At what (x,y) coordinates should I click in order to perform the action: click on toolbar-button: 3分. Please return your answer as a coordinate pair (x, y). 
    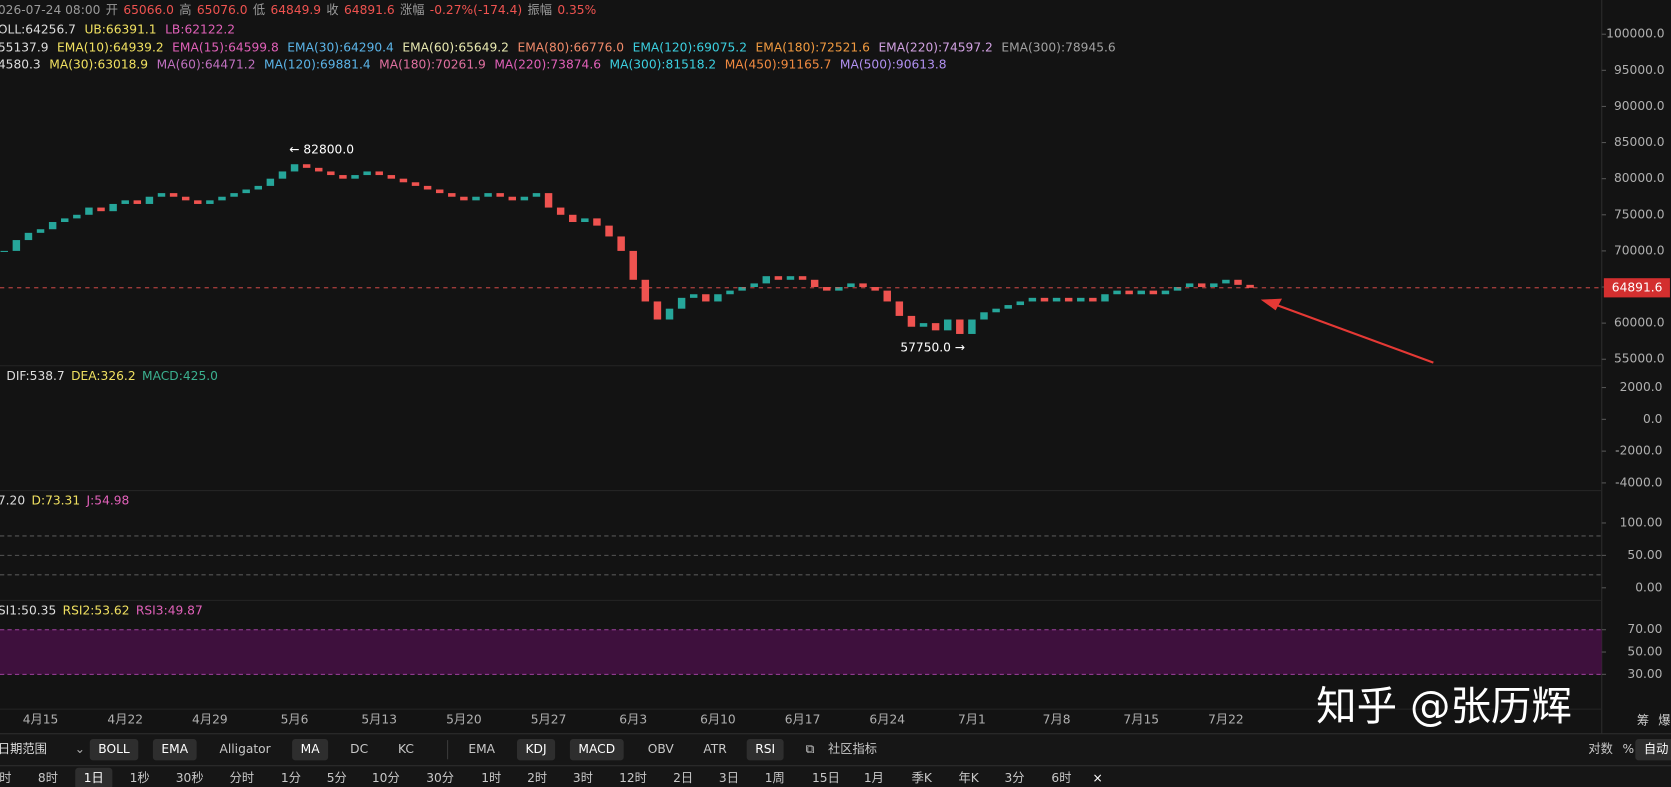
    Looking at the image, I should click on (1015, 778).